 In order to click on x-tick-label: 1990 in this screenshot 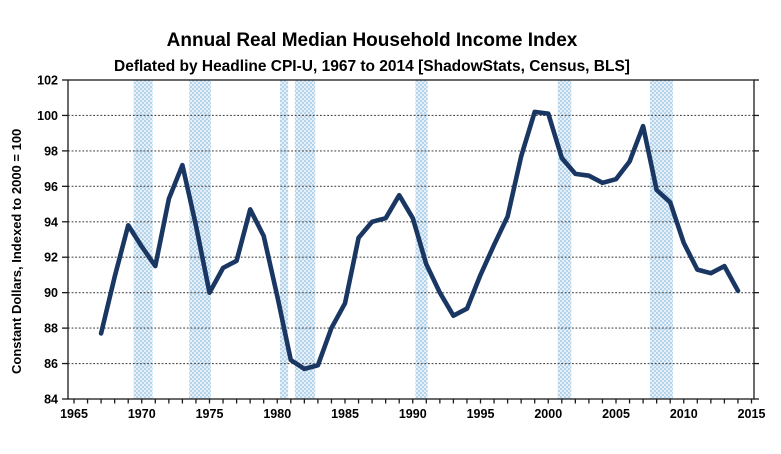, I will do `click(413, 414)`.